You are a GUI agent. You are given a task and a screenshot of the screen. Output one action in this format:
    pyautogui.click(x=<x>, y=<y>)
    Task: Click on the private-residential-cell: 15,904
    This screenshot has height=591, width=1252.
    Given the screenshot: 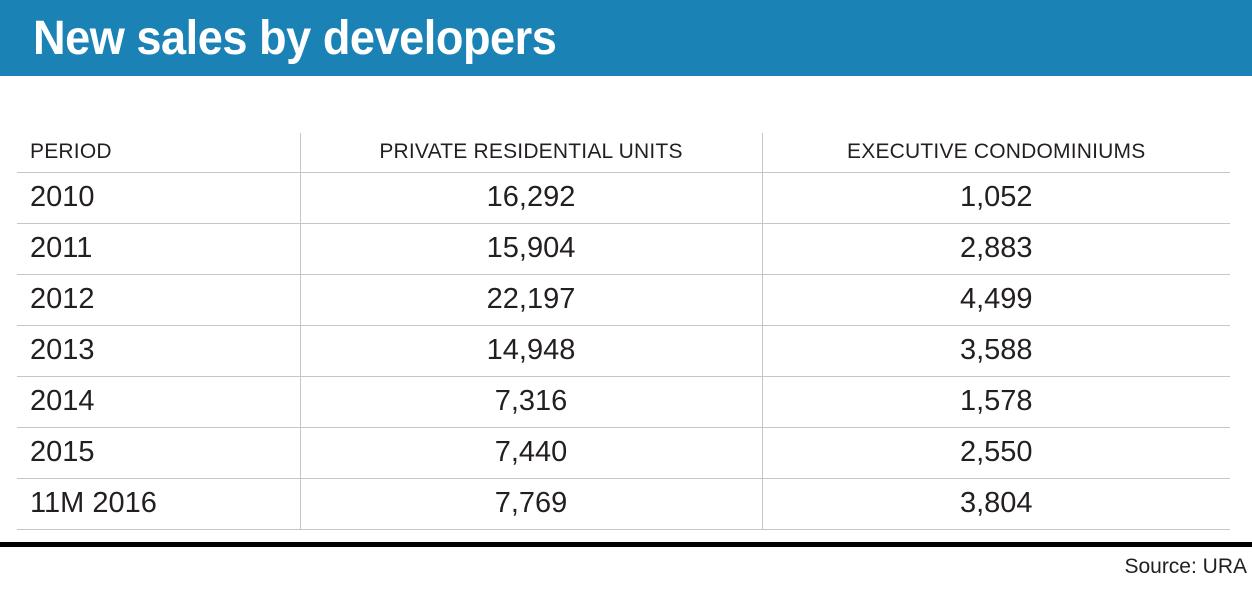 What is the action you would take?
    pyautogui.click(x=531, y=249)
    